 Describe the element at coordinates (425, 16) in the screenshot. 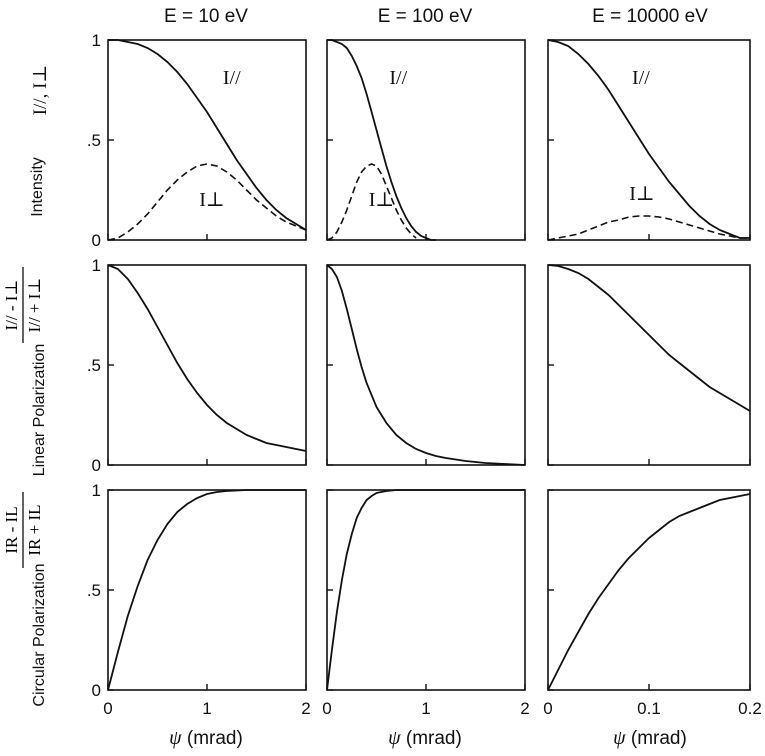

I see `column-title-2: E = 100 eV` at that location.